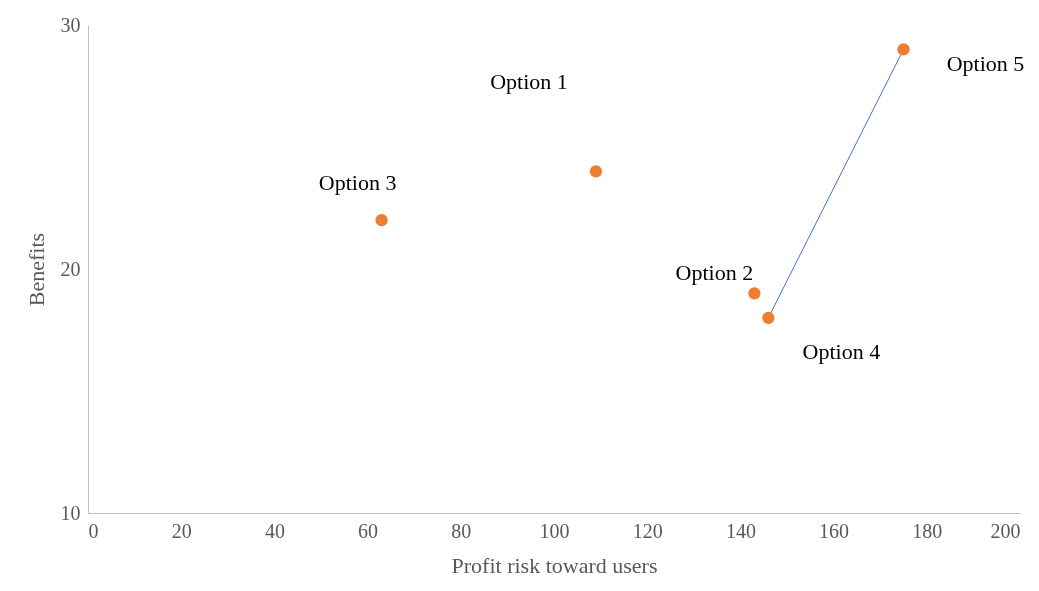 This screenshot has height=591, width=1039. Describe the element at coordinates (554, 530) in the screenshot. I see `x-tick-label: 100` at that location.